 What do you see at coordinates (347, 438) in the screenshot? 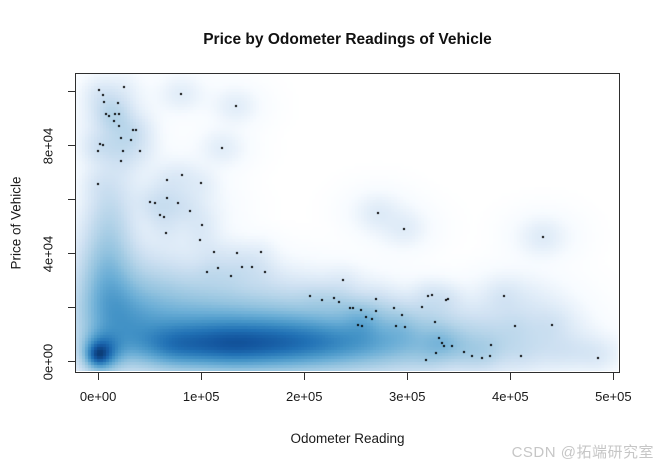
I see `x-axis-label: Odometer Reading` at bounding box center [347, 438].